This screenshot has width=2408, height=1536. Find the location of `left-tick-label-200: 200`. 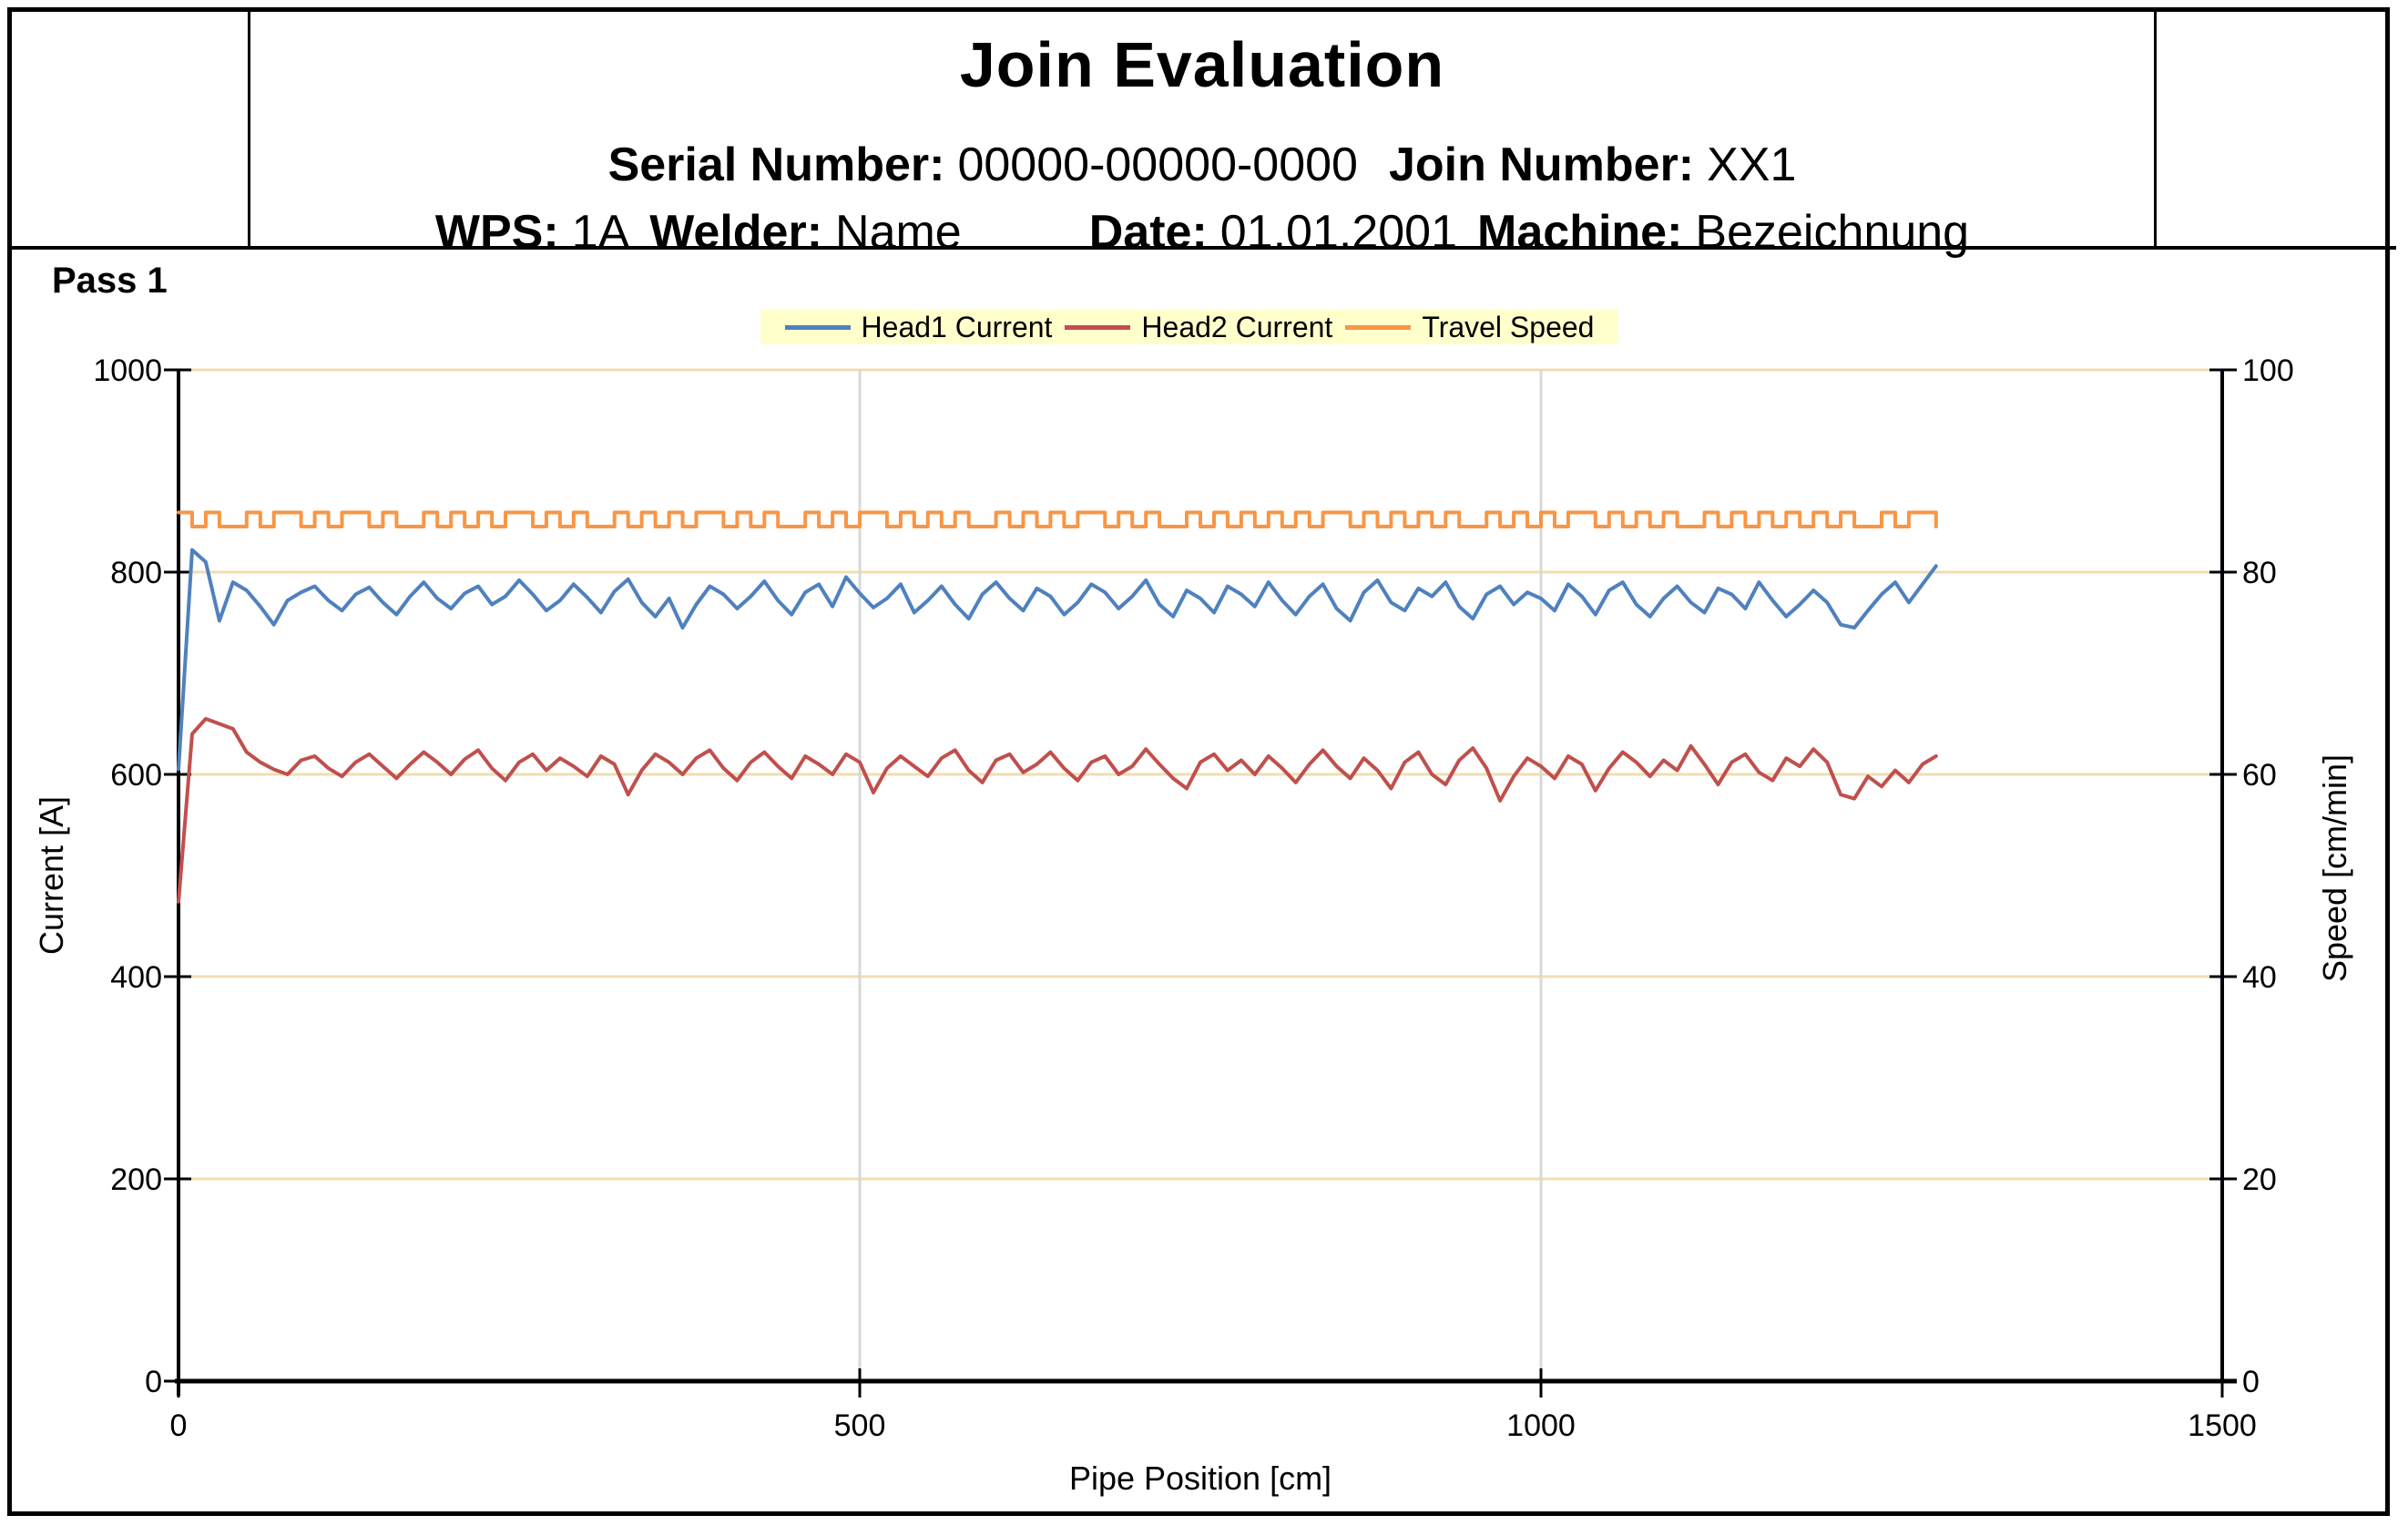

left-tick-label-200: 200 is located at coordinates (136, 1179).